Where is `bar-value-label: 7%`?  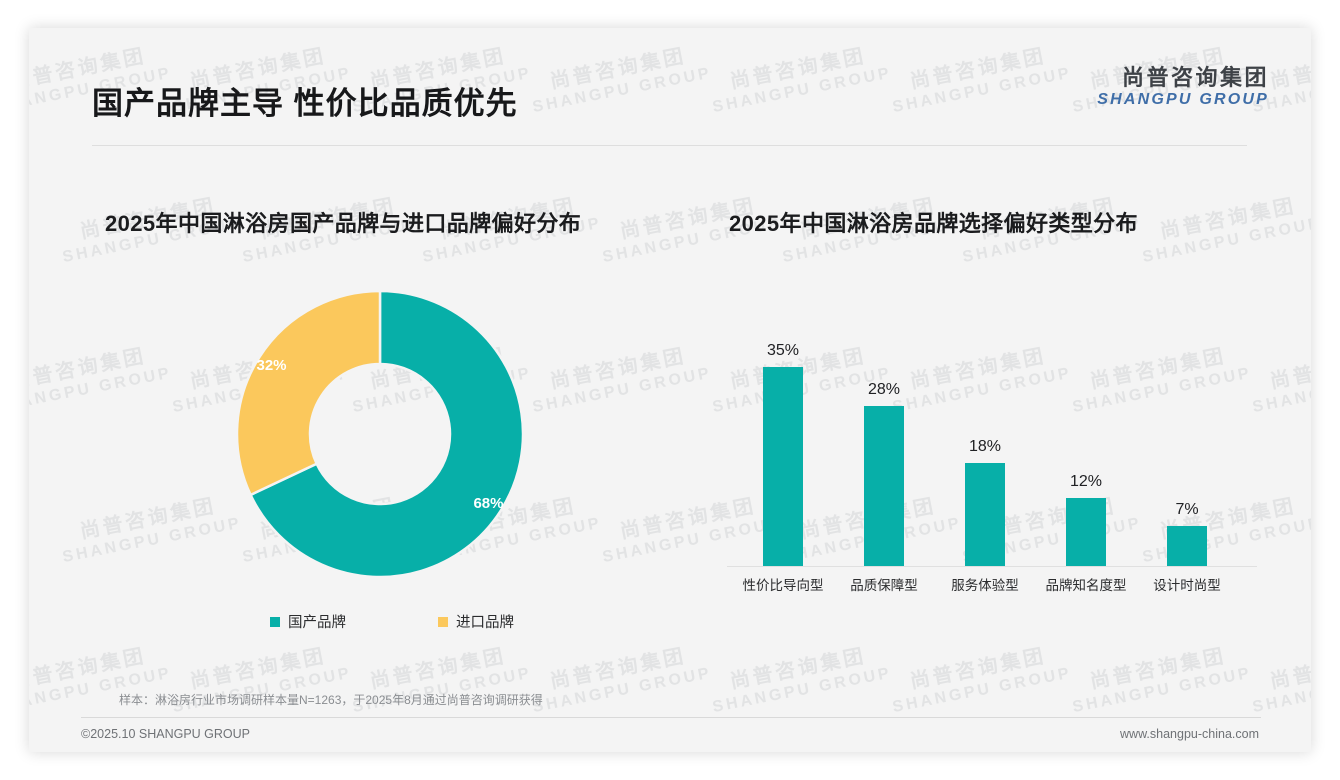 bar-value-label: 7% is located at coordinates (1187, 510).